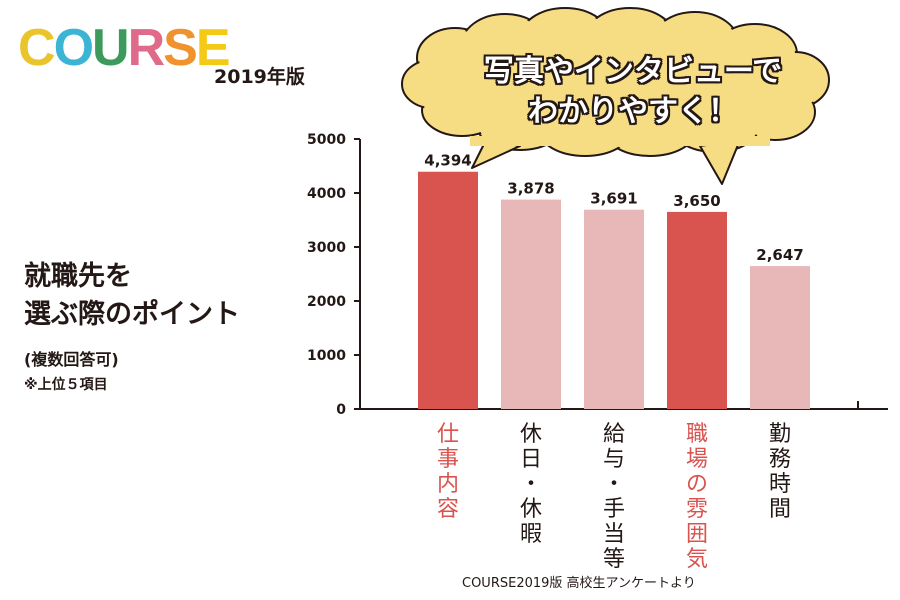  What do you see at coordinates (73, 48) in the screenshot?
I see `logo-letter: O` at bounding box center [73, 48].